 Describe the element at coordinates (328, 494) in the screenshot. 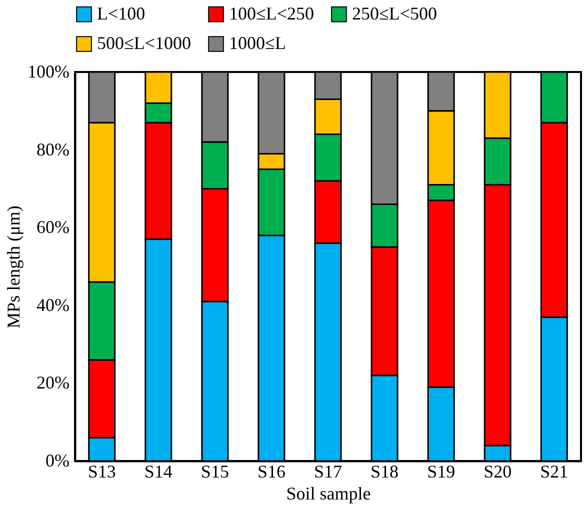

I see `x-axis-title: Soil sample` at that location.